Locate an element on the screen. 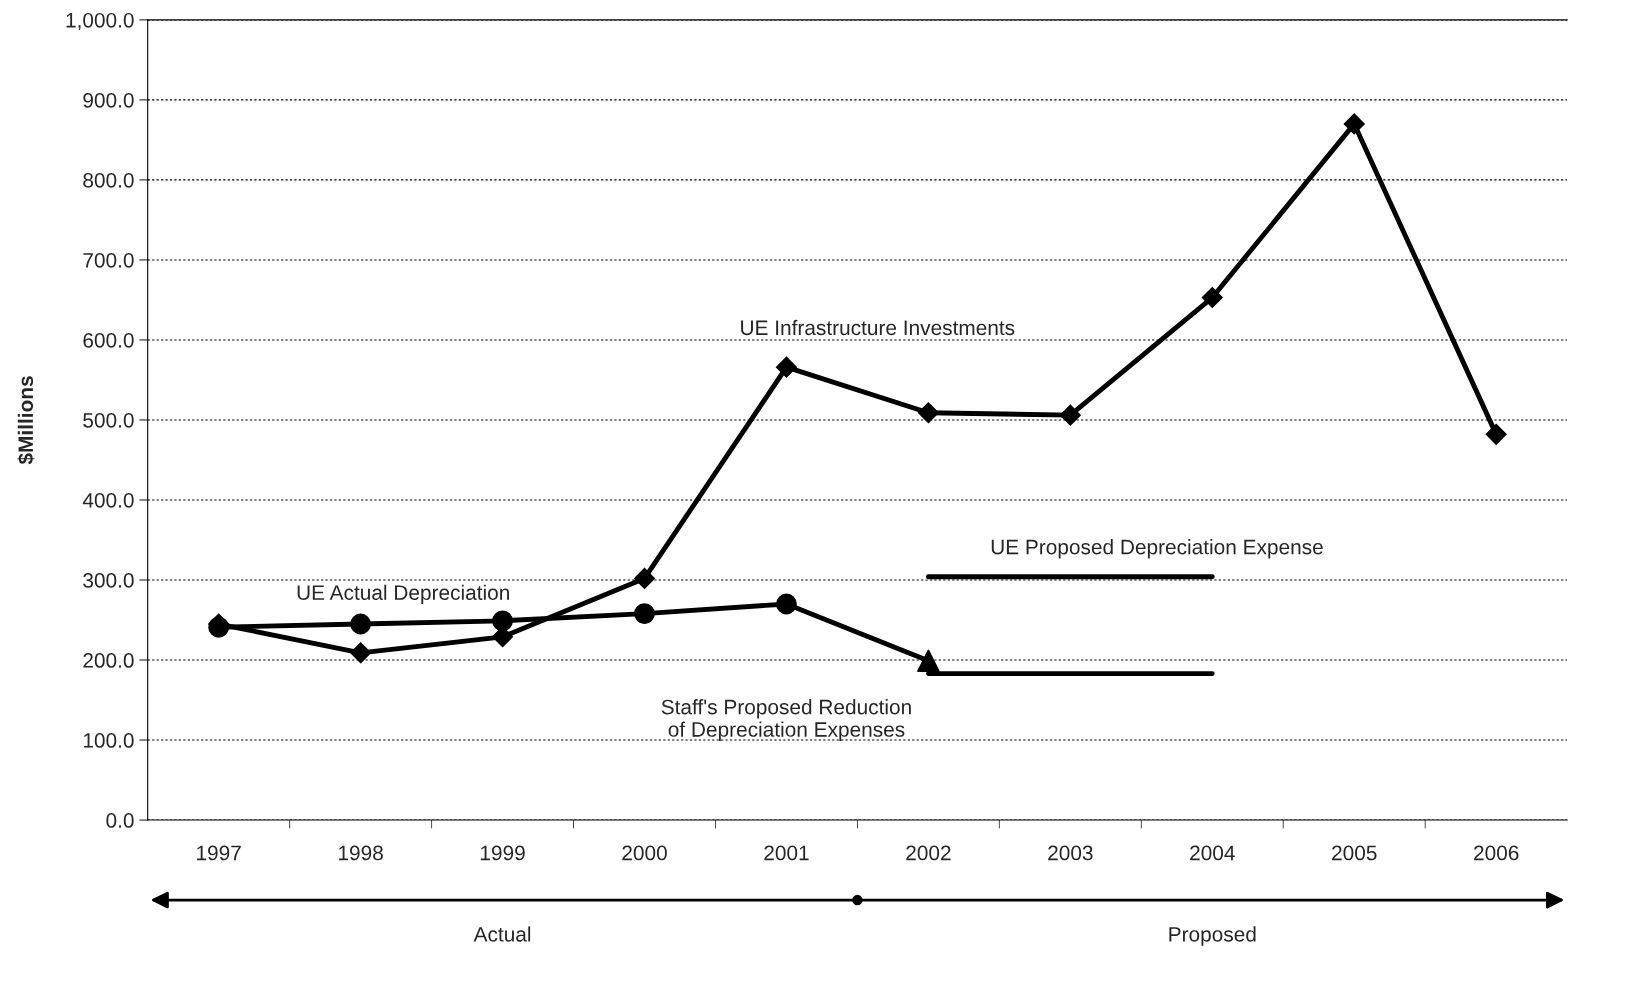 Image resolution: width=1641 pixels, height=994 pixels. annotation: Staff's Proposed Reduction of Depreciation Expenses is located at coordinates (786, 720).